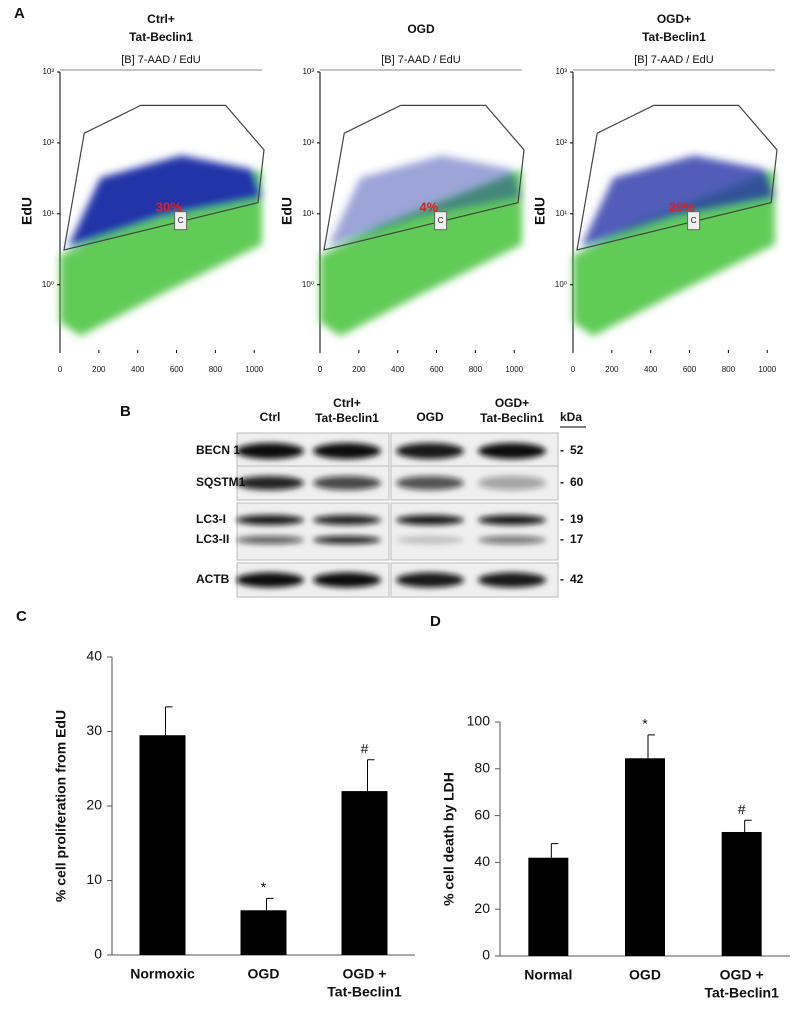 Image resolution: width=800 pixels, height=1022 pixels. What do you see at coordinates (512, 403) in the screenshot?
I see `column-label: OGD+` at bounding box center [512, 403].